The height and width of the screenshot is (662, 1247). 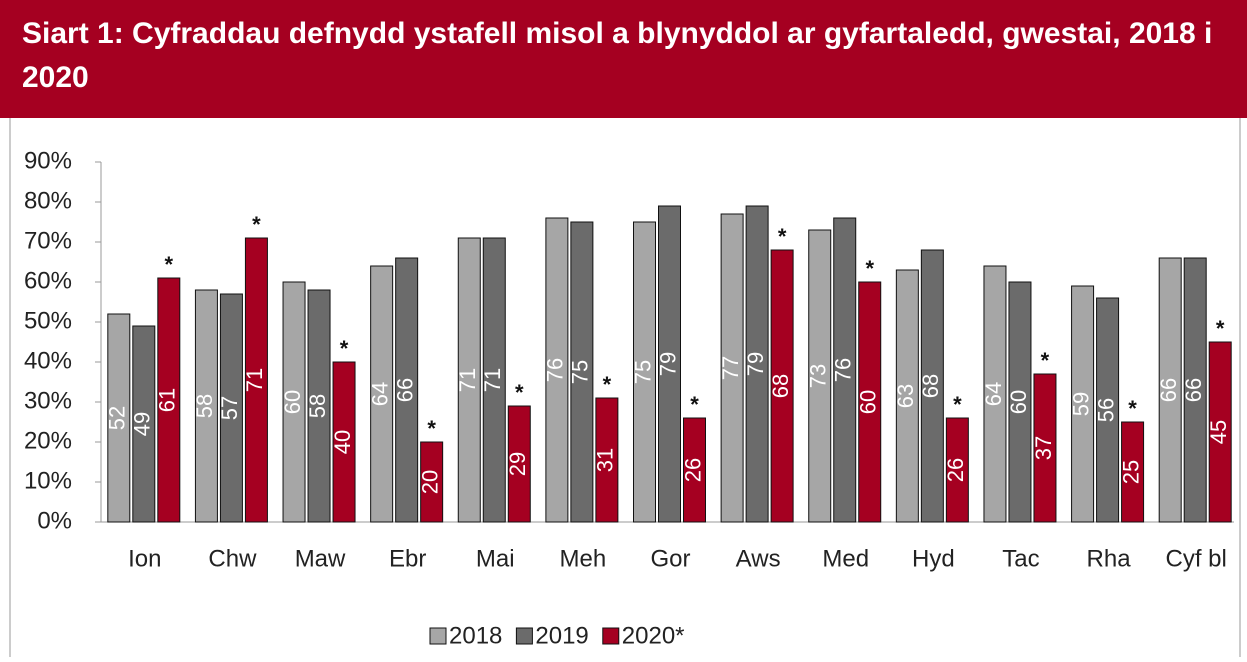 I want to click on x-tick-label: Chw, so click(x=232, y=558).